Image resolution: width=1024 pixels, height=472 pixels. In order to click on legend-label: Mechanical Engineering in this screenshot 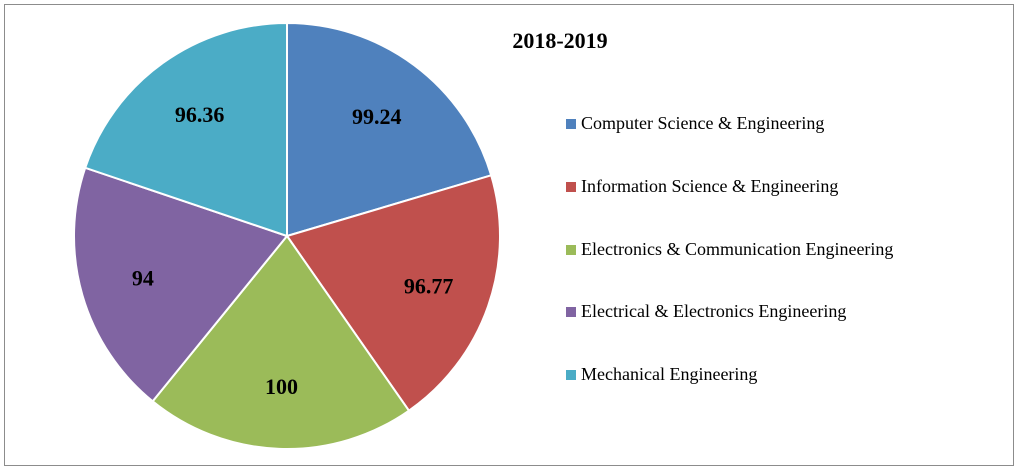, I will do `click(669, 374)`.